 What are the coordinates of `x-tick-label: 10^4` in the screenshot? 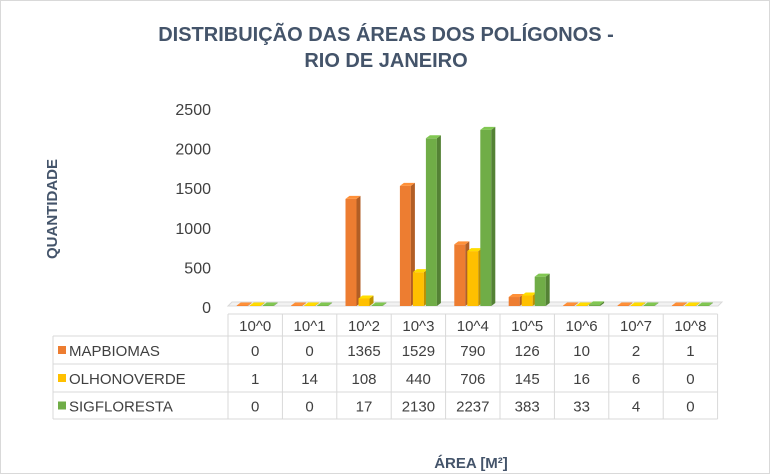 It's located at (473, 326).